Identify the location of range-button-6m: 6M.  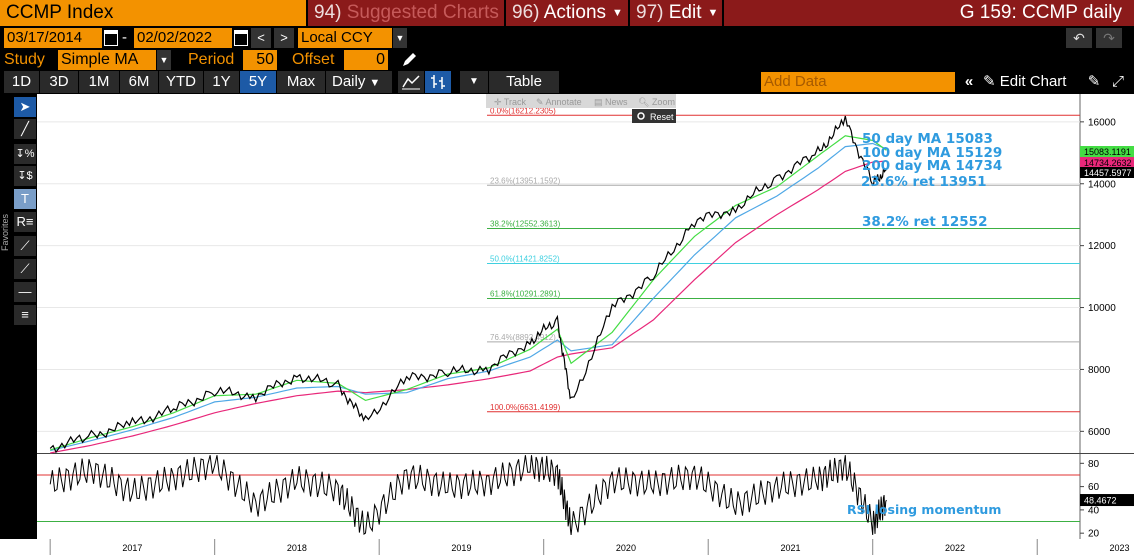
(139, 82).